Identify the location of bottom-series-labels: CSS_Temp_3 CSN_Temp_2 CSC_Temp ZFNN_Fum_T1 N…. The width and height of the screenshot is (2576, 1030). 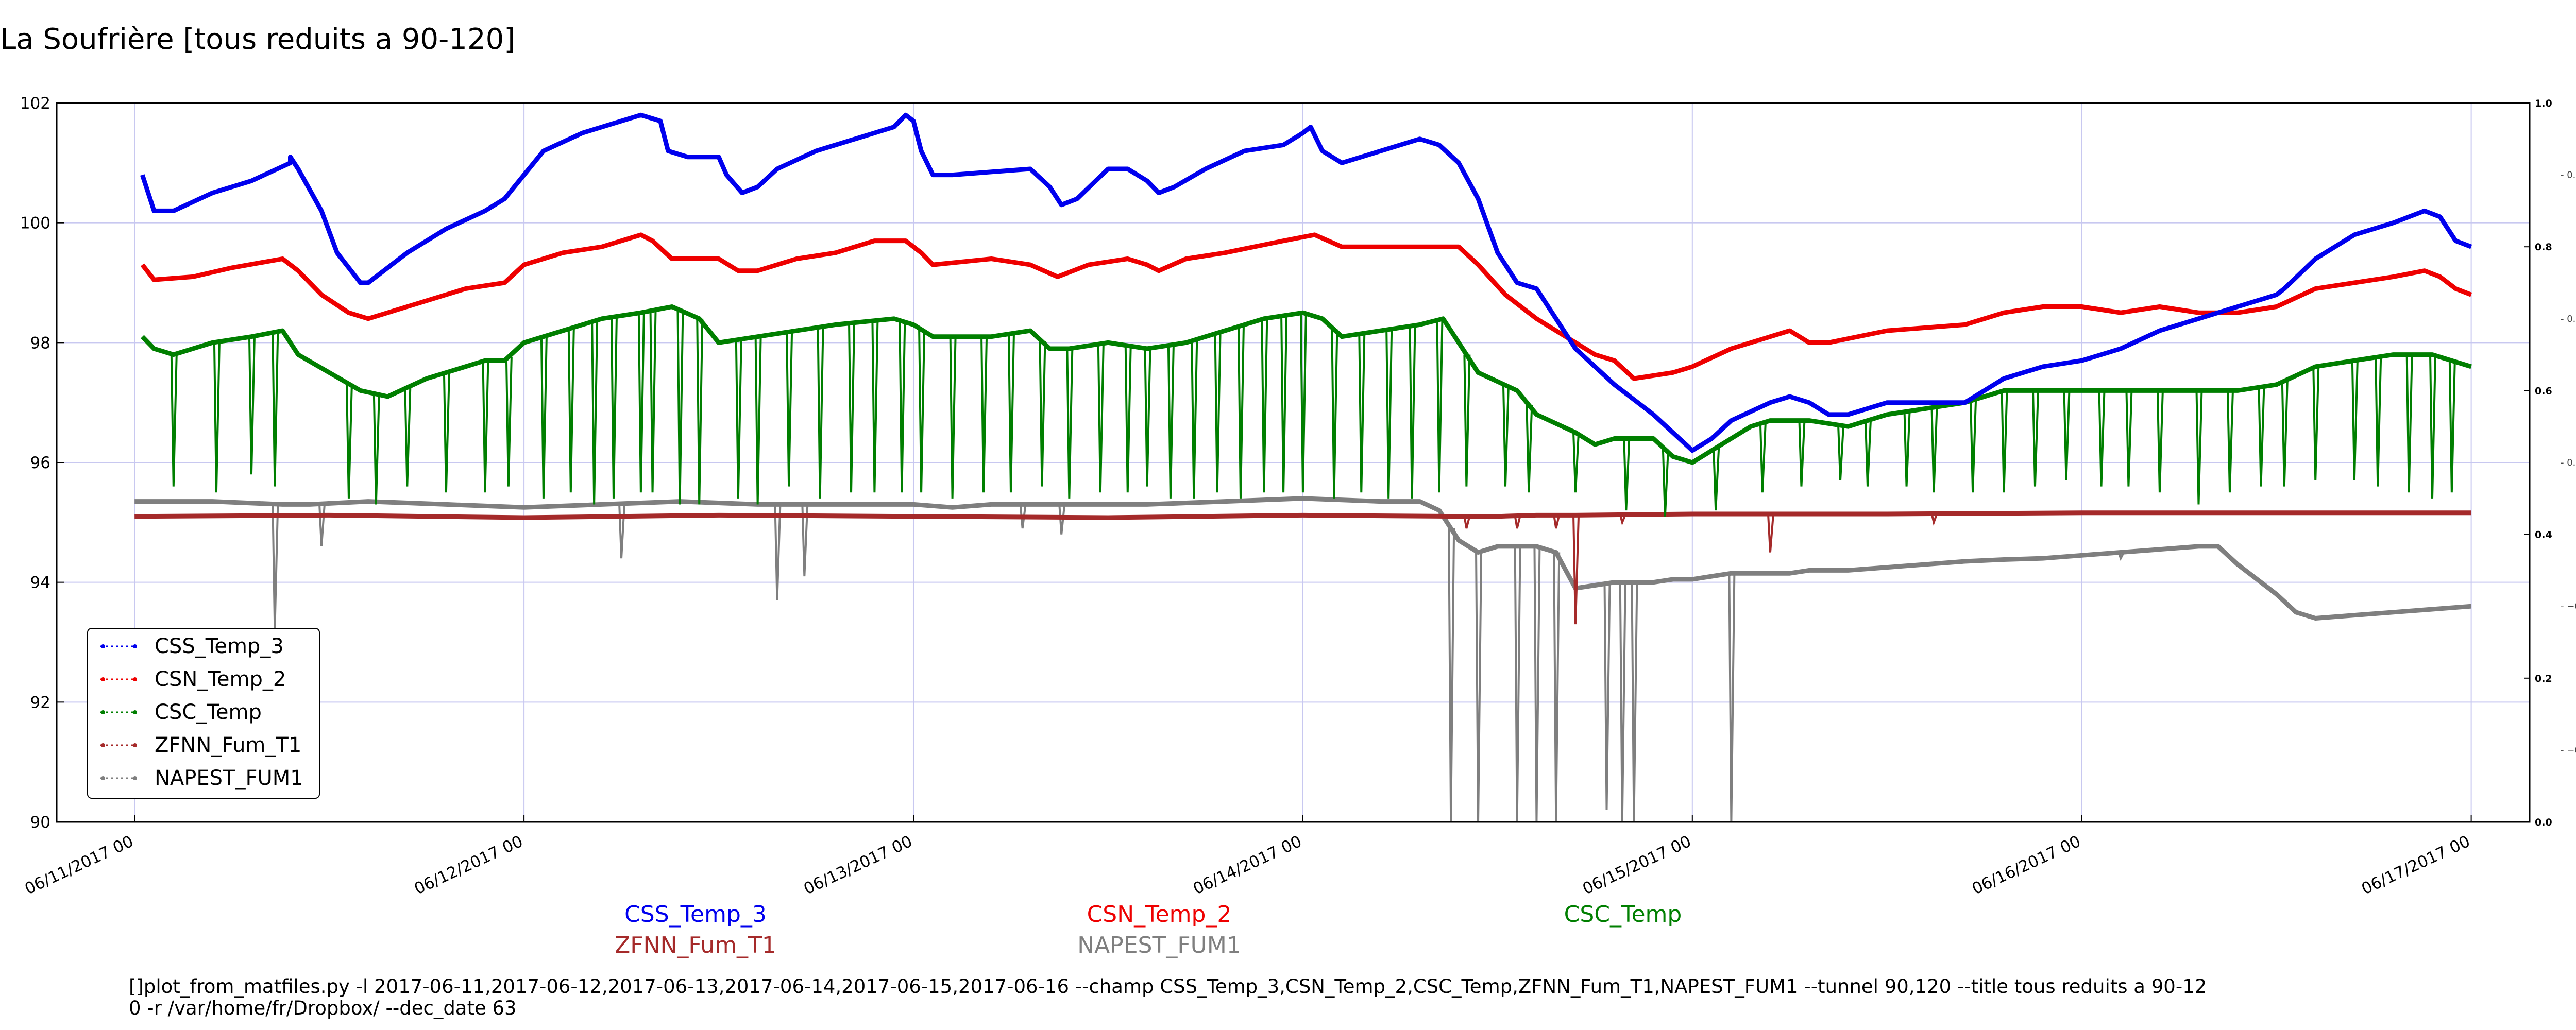
(1148, 929).